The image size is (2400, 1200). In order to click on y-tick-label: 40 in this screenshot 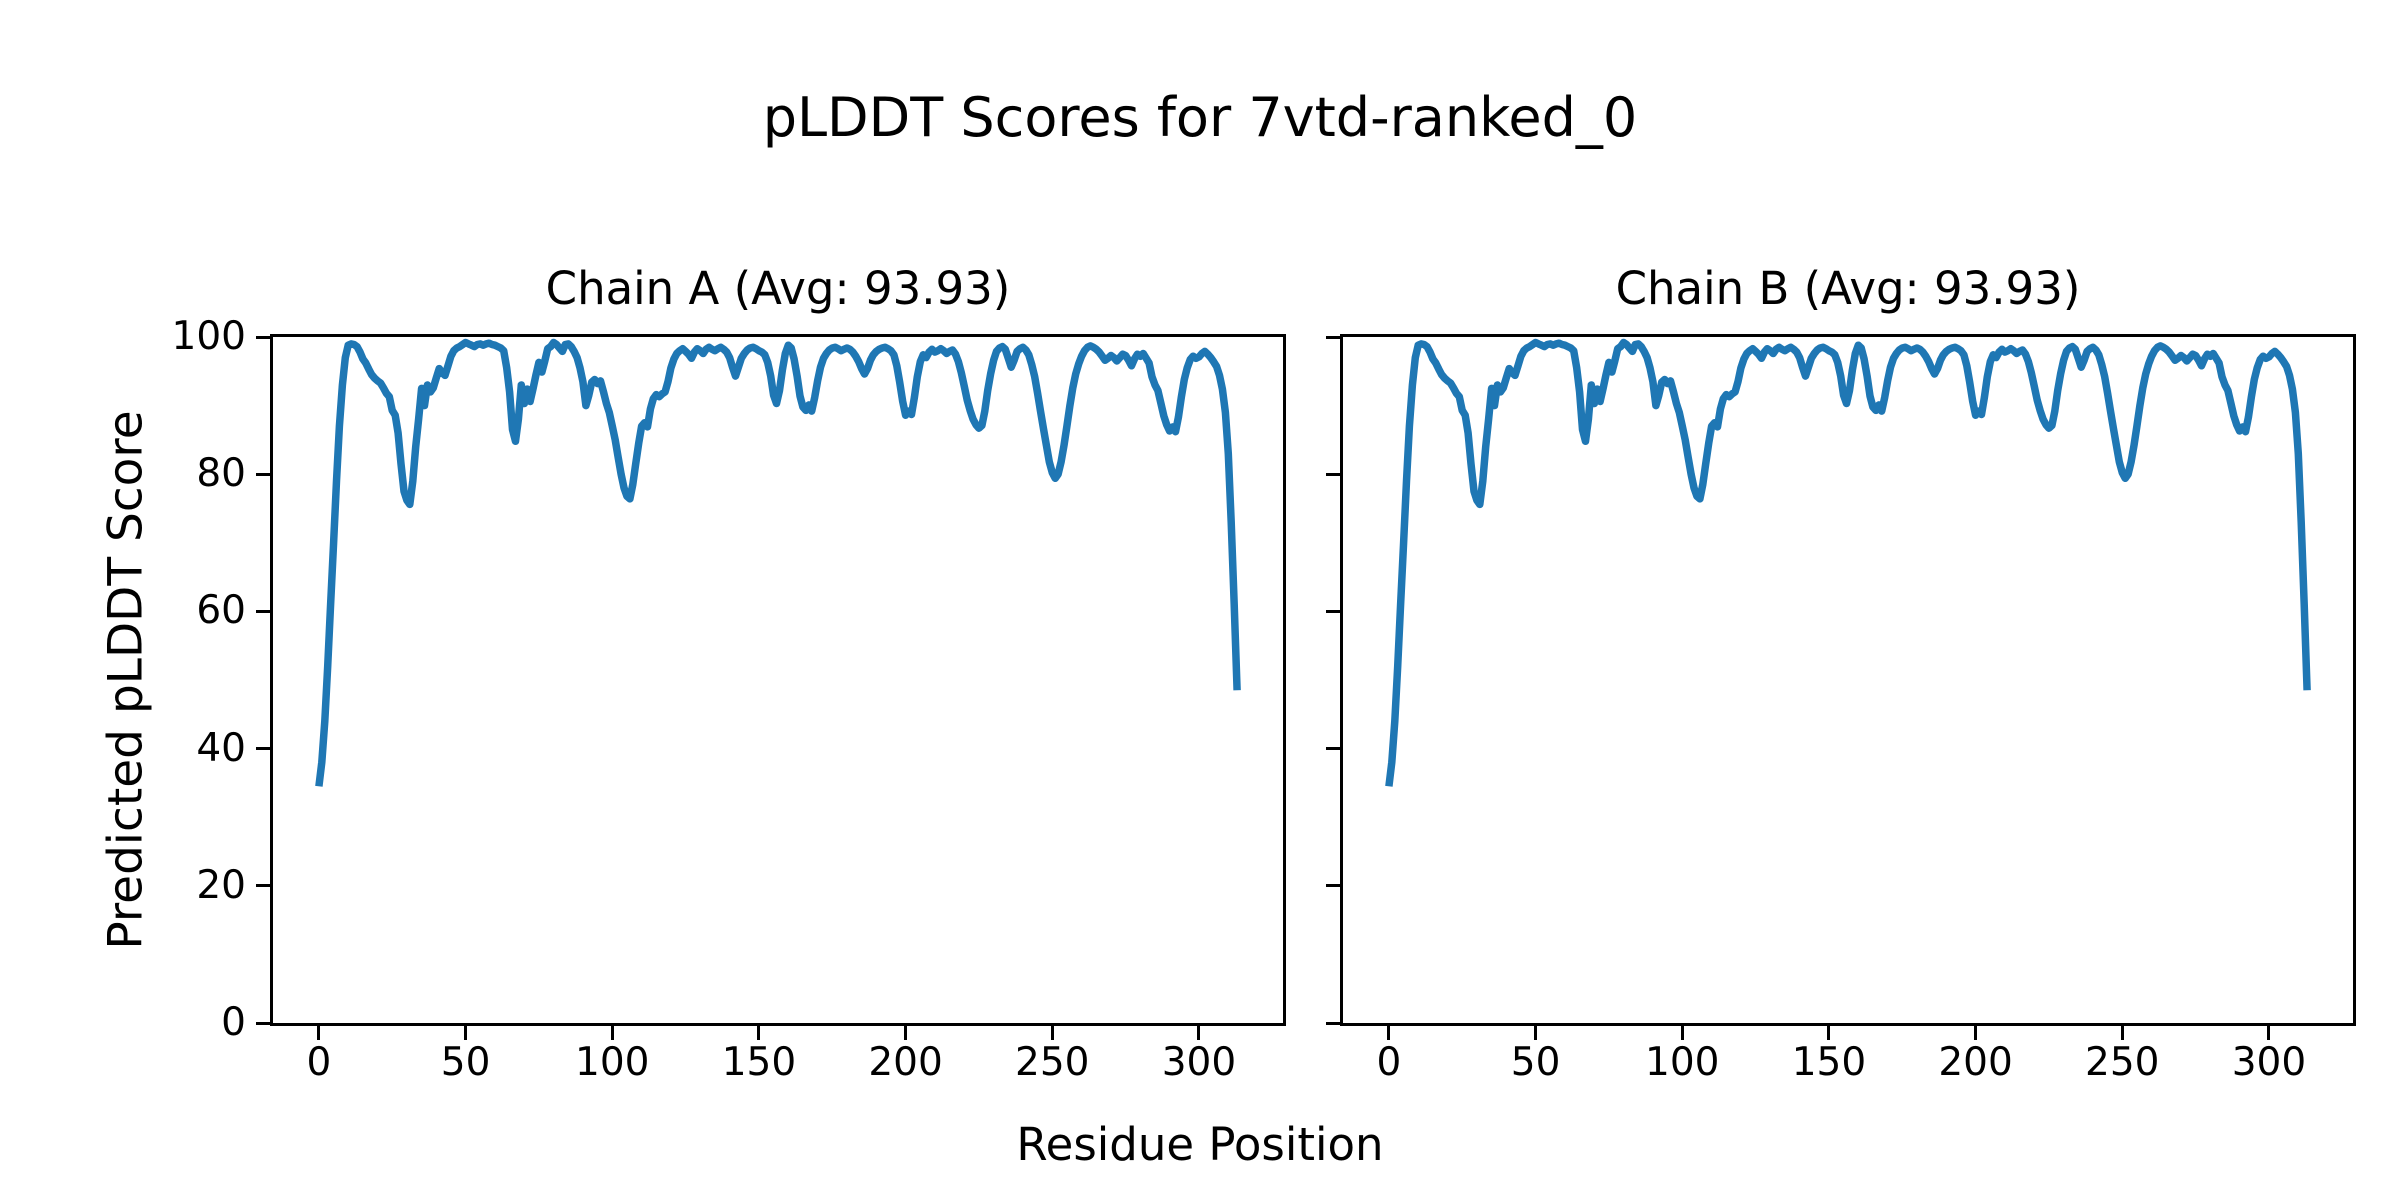, I will do `click(221, 748)`.